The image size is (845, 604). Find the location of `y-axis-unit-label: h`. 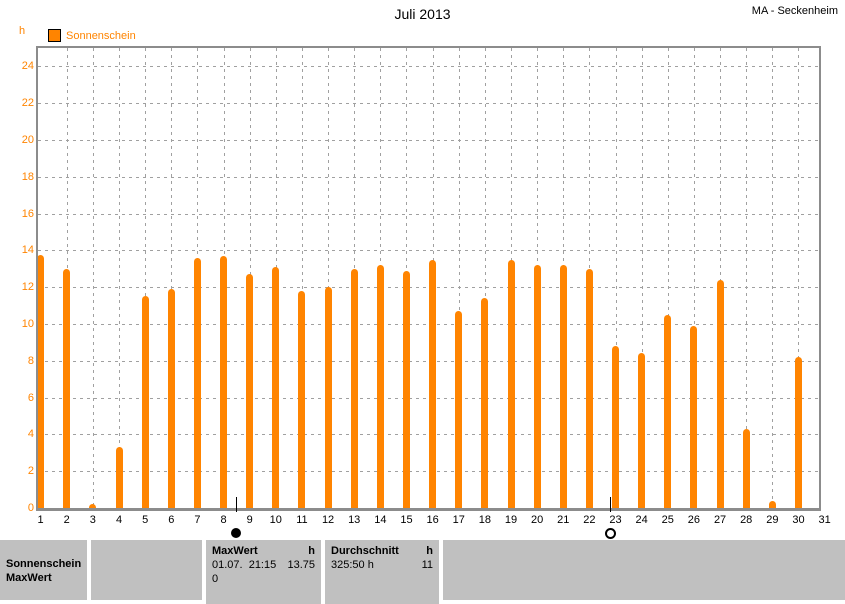

y-axis-unit-label: h is located at coordinates (22, 31).